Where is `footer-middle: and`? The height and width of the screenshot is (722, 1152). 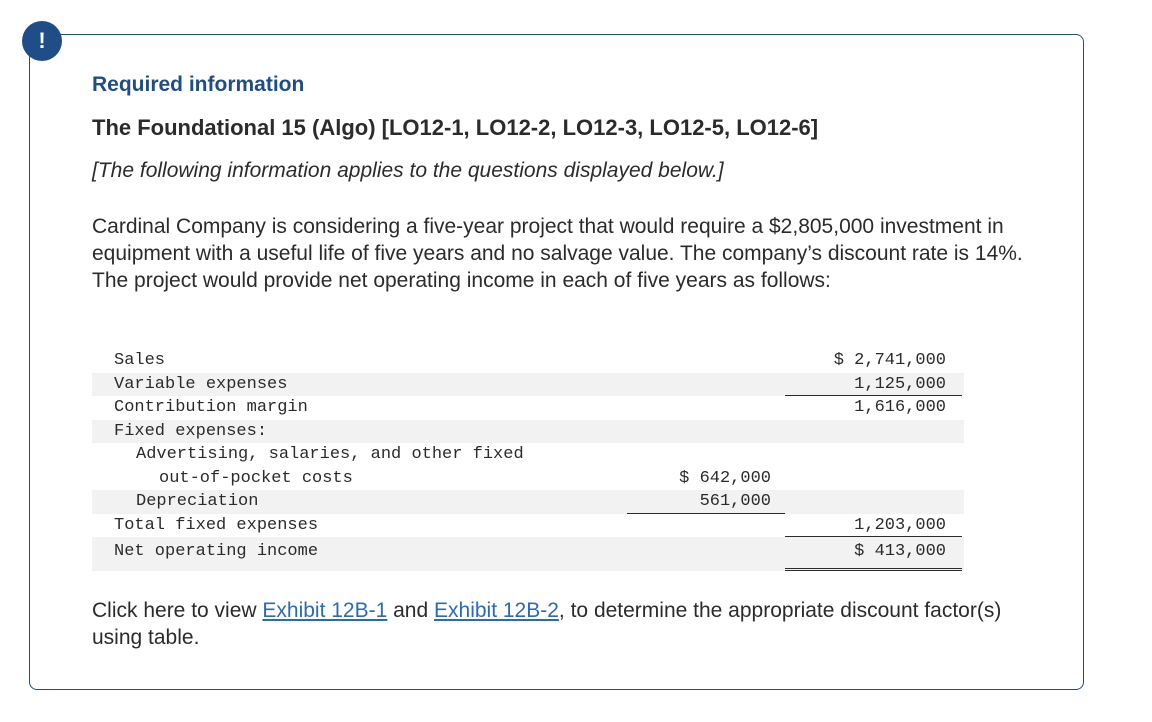 footer-middle: and is located at coordinates (411, 610).